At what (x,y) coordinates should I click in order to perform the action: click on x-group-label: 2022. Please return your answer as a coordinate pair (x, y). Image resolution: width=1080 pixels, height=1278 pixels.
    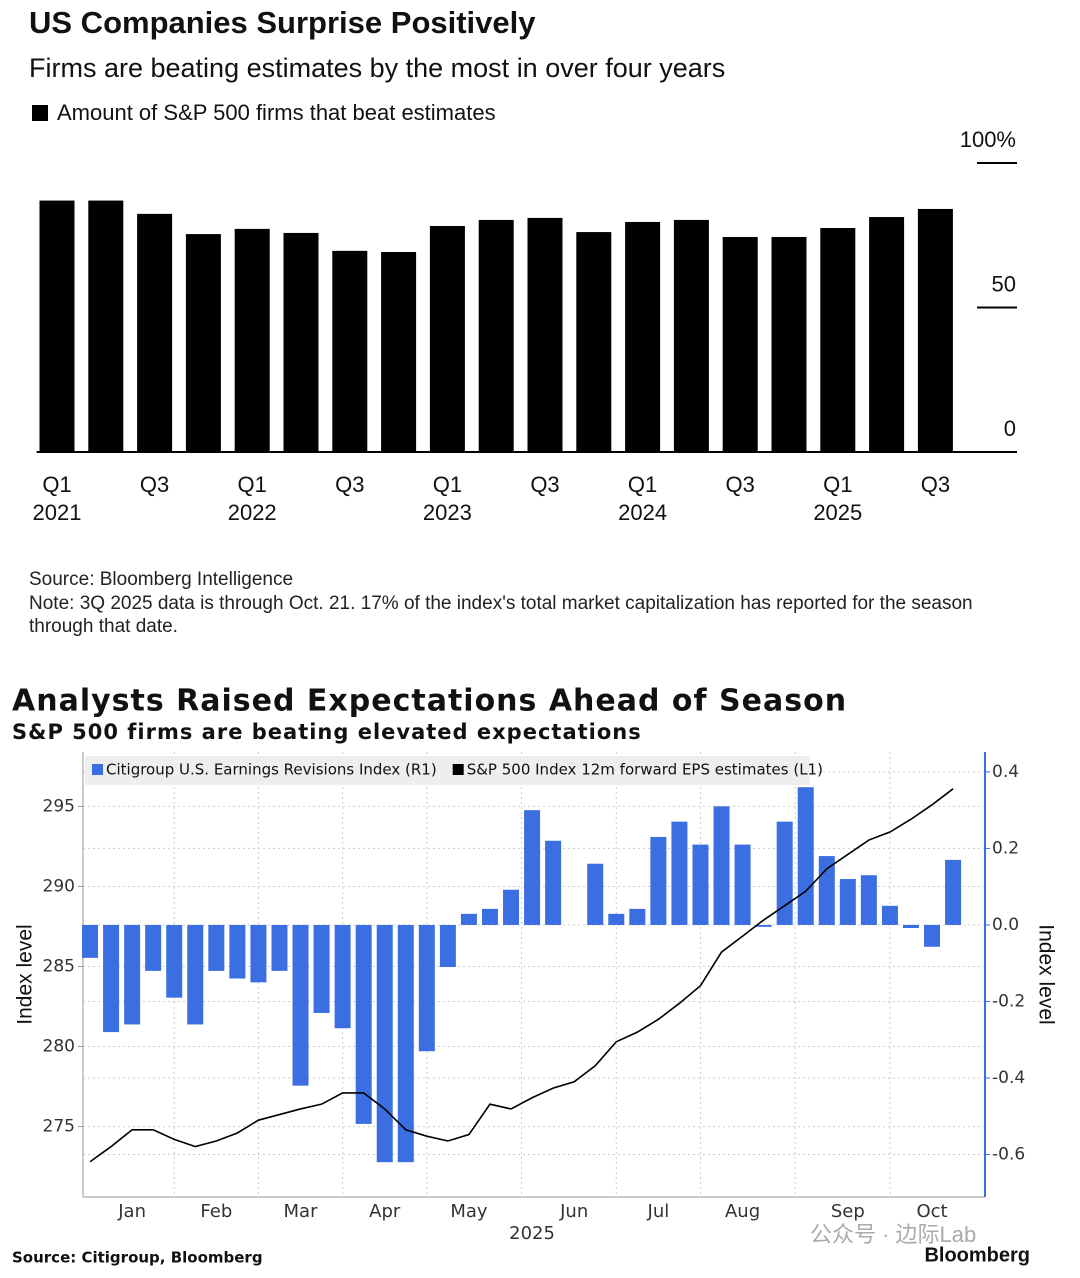
    Looking at the image, I should click on (252, 512).